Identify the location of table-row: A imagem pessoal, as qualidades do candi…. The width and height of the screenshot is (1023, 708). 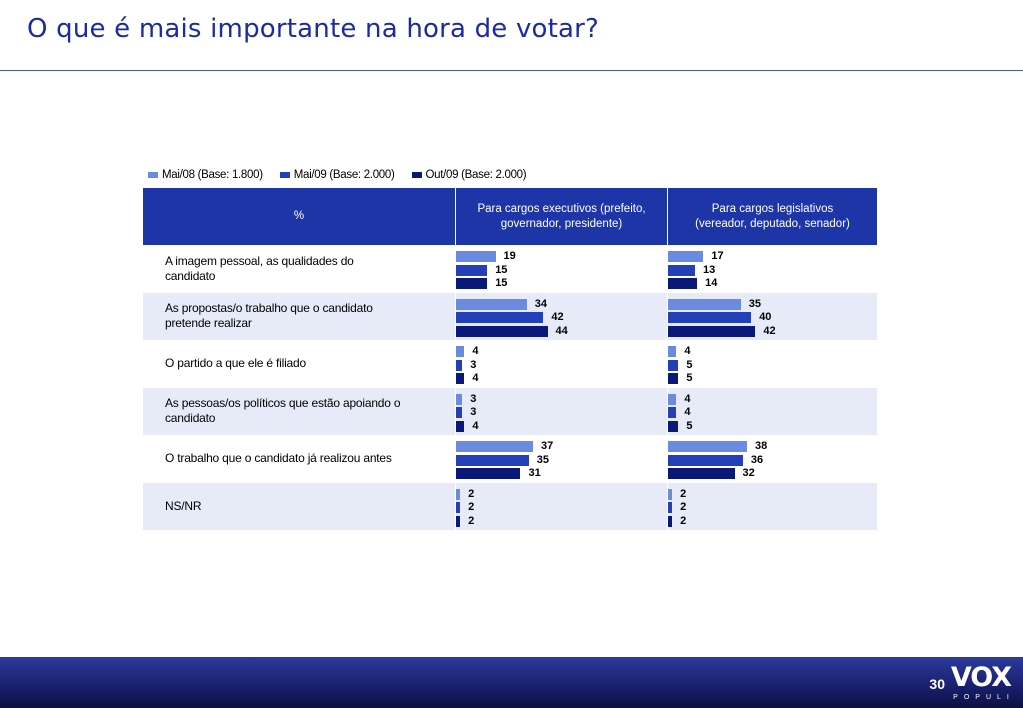
(510, 268).